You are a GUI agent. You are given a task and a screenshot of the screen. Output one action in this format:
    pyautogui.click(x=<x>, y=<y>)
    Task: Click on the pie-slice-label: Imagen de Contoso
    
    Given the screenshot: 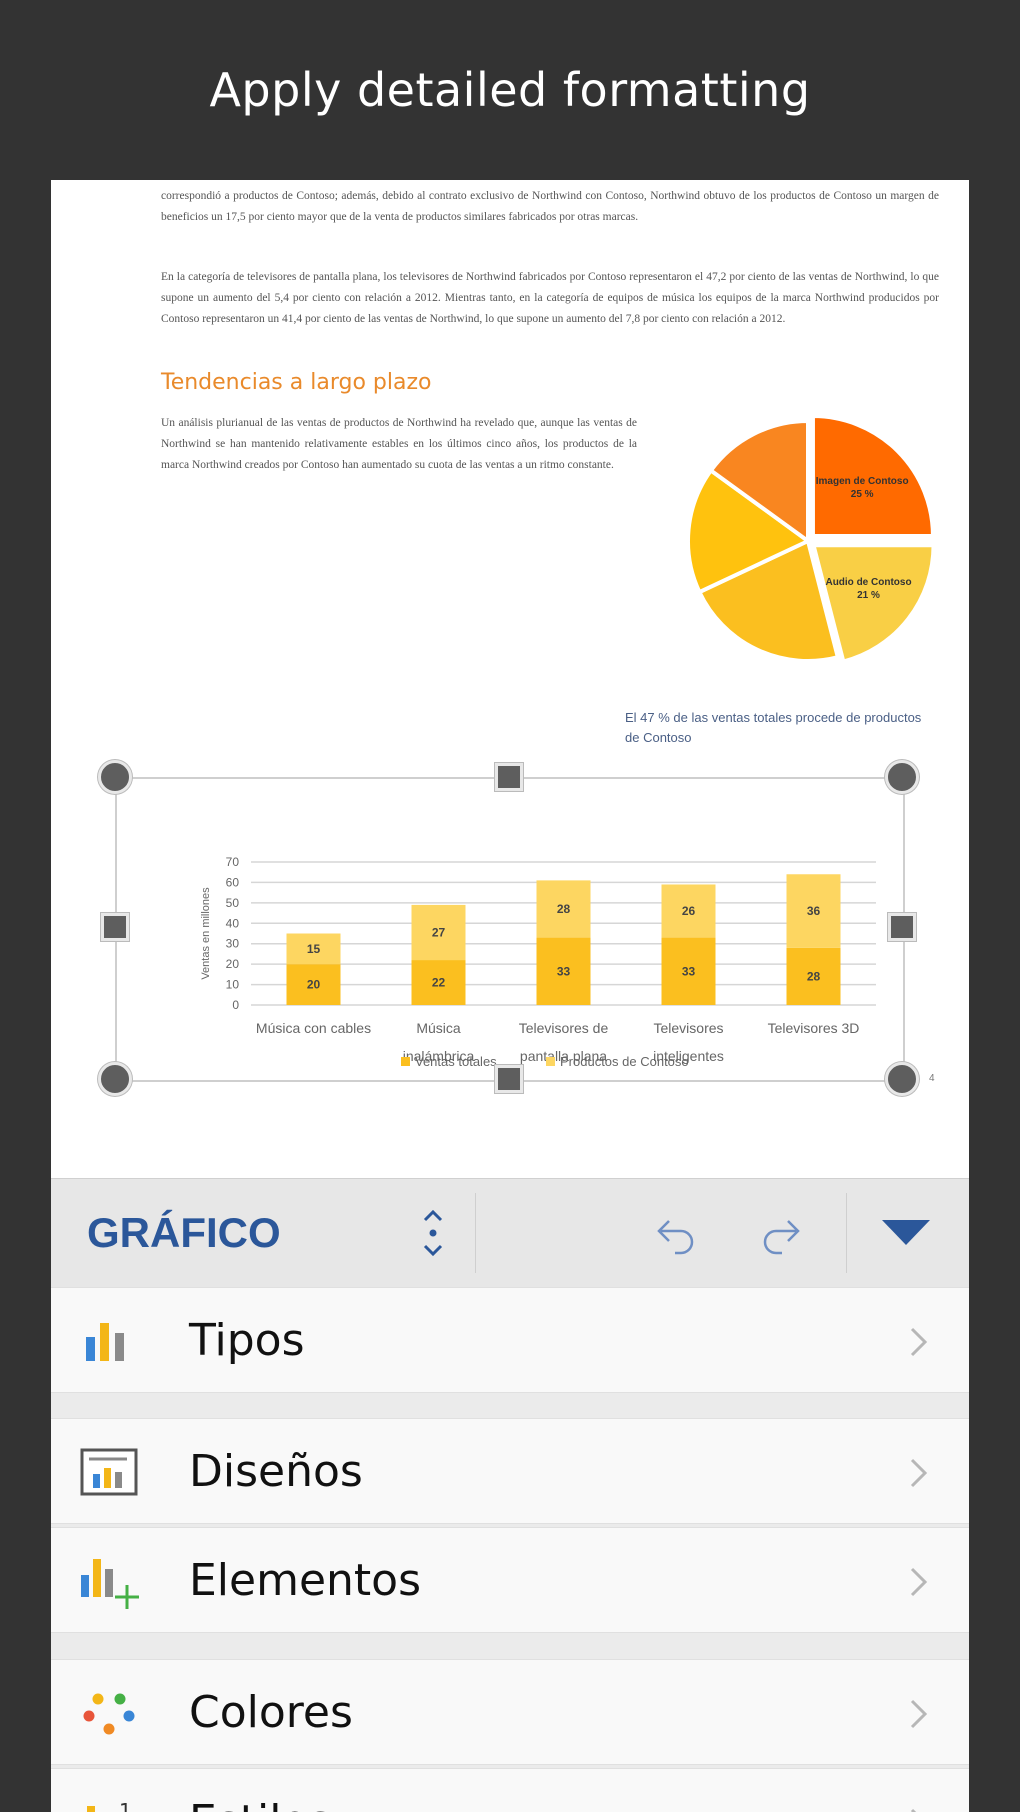 What is the action you would take?
    pyautogui.click(x=862, y=481)
    